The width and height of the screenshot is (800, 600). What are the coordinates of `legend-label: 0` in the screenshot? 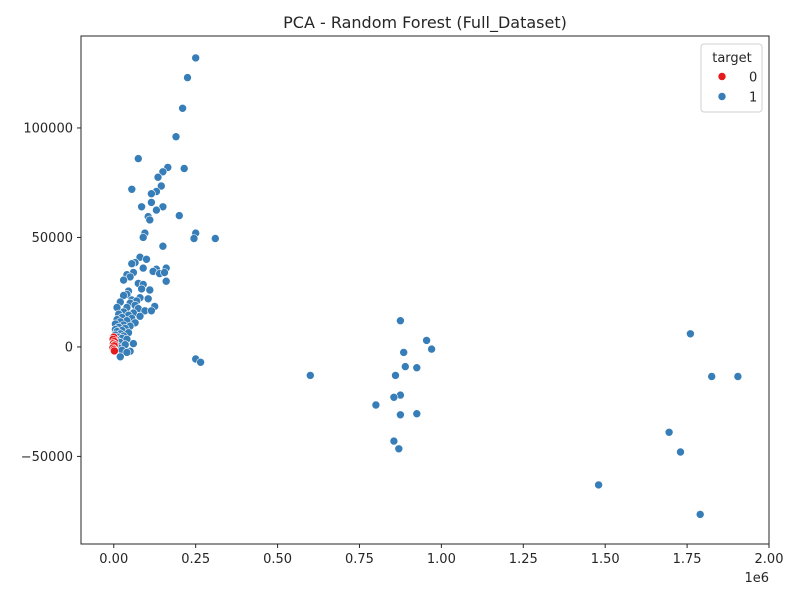 It's located at (753, 78).